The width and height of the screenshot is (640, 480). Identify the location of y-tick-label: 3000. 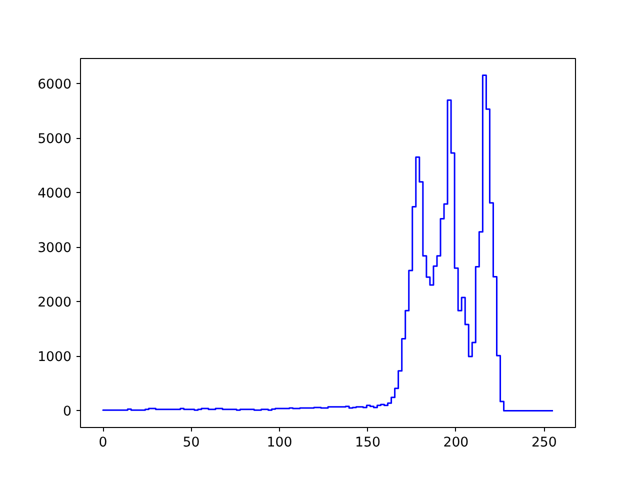
(55, 248).